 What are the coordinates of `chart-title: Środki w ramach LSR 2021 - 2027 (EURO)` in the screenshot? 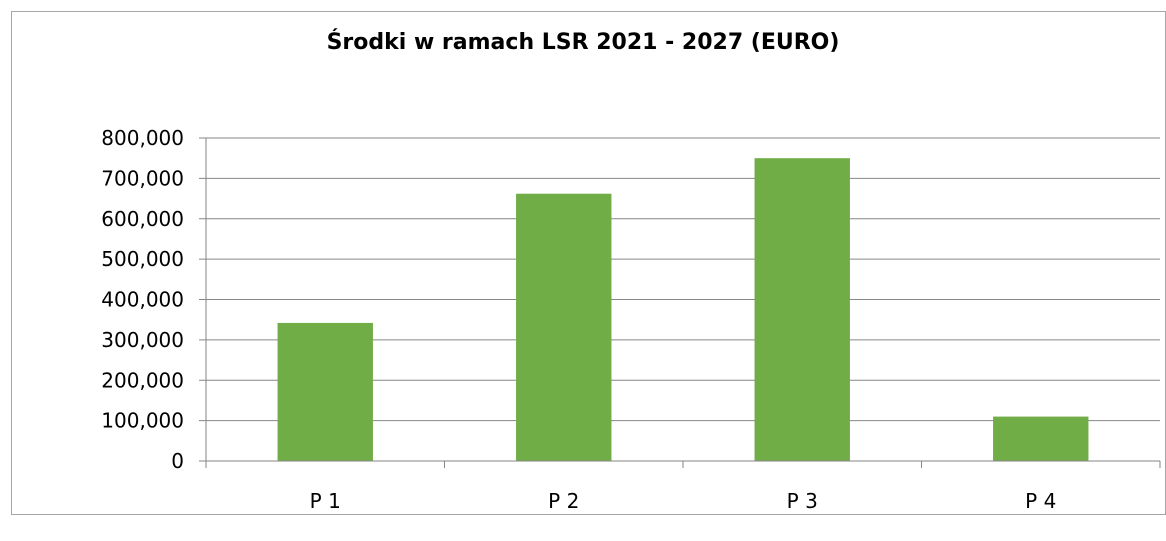 It's located at (583, 42).